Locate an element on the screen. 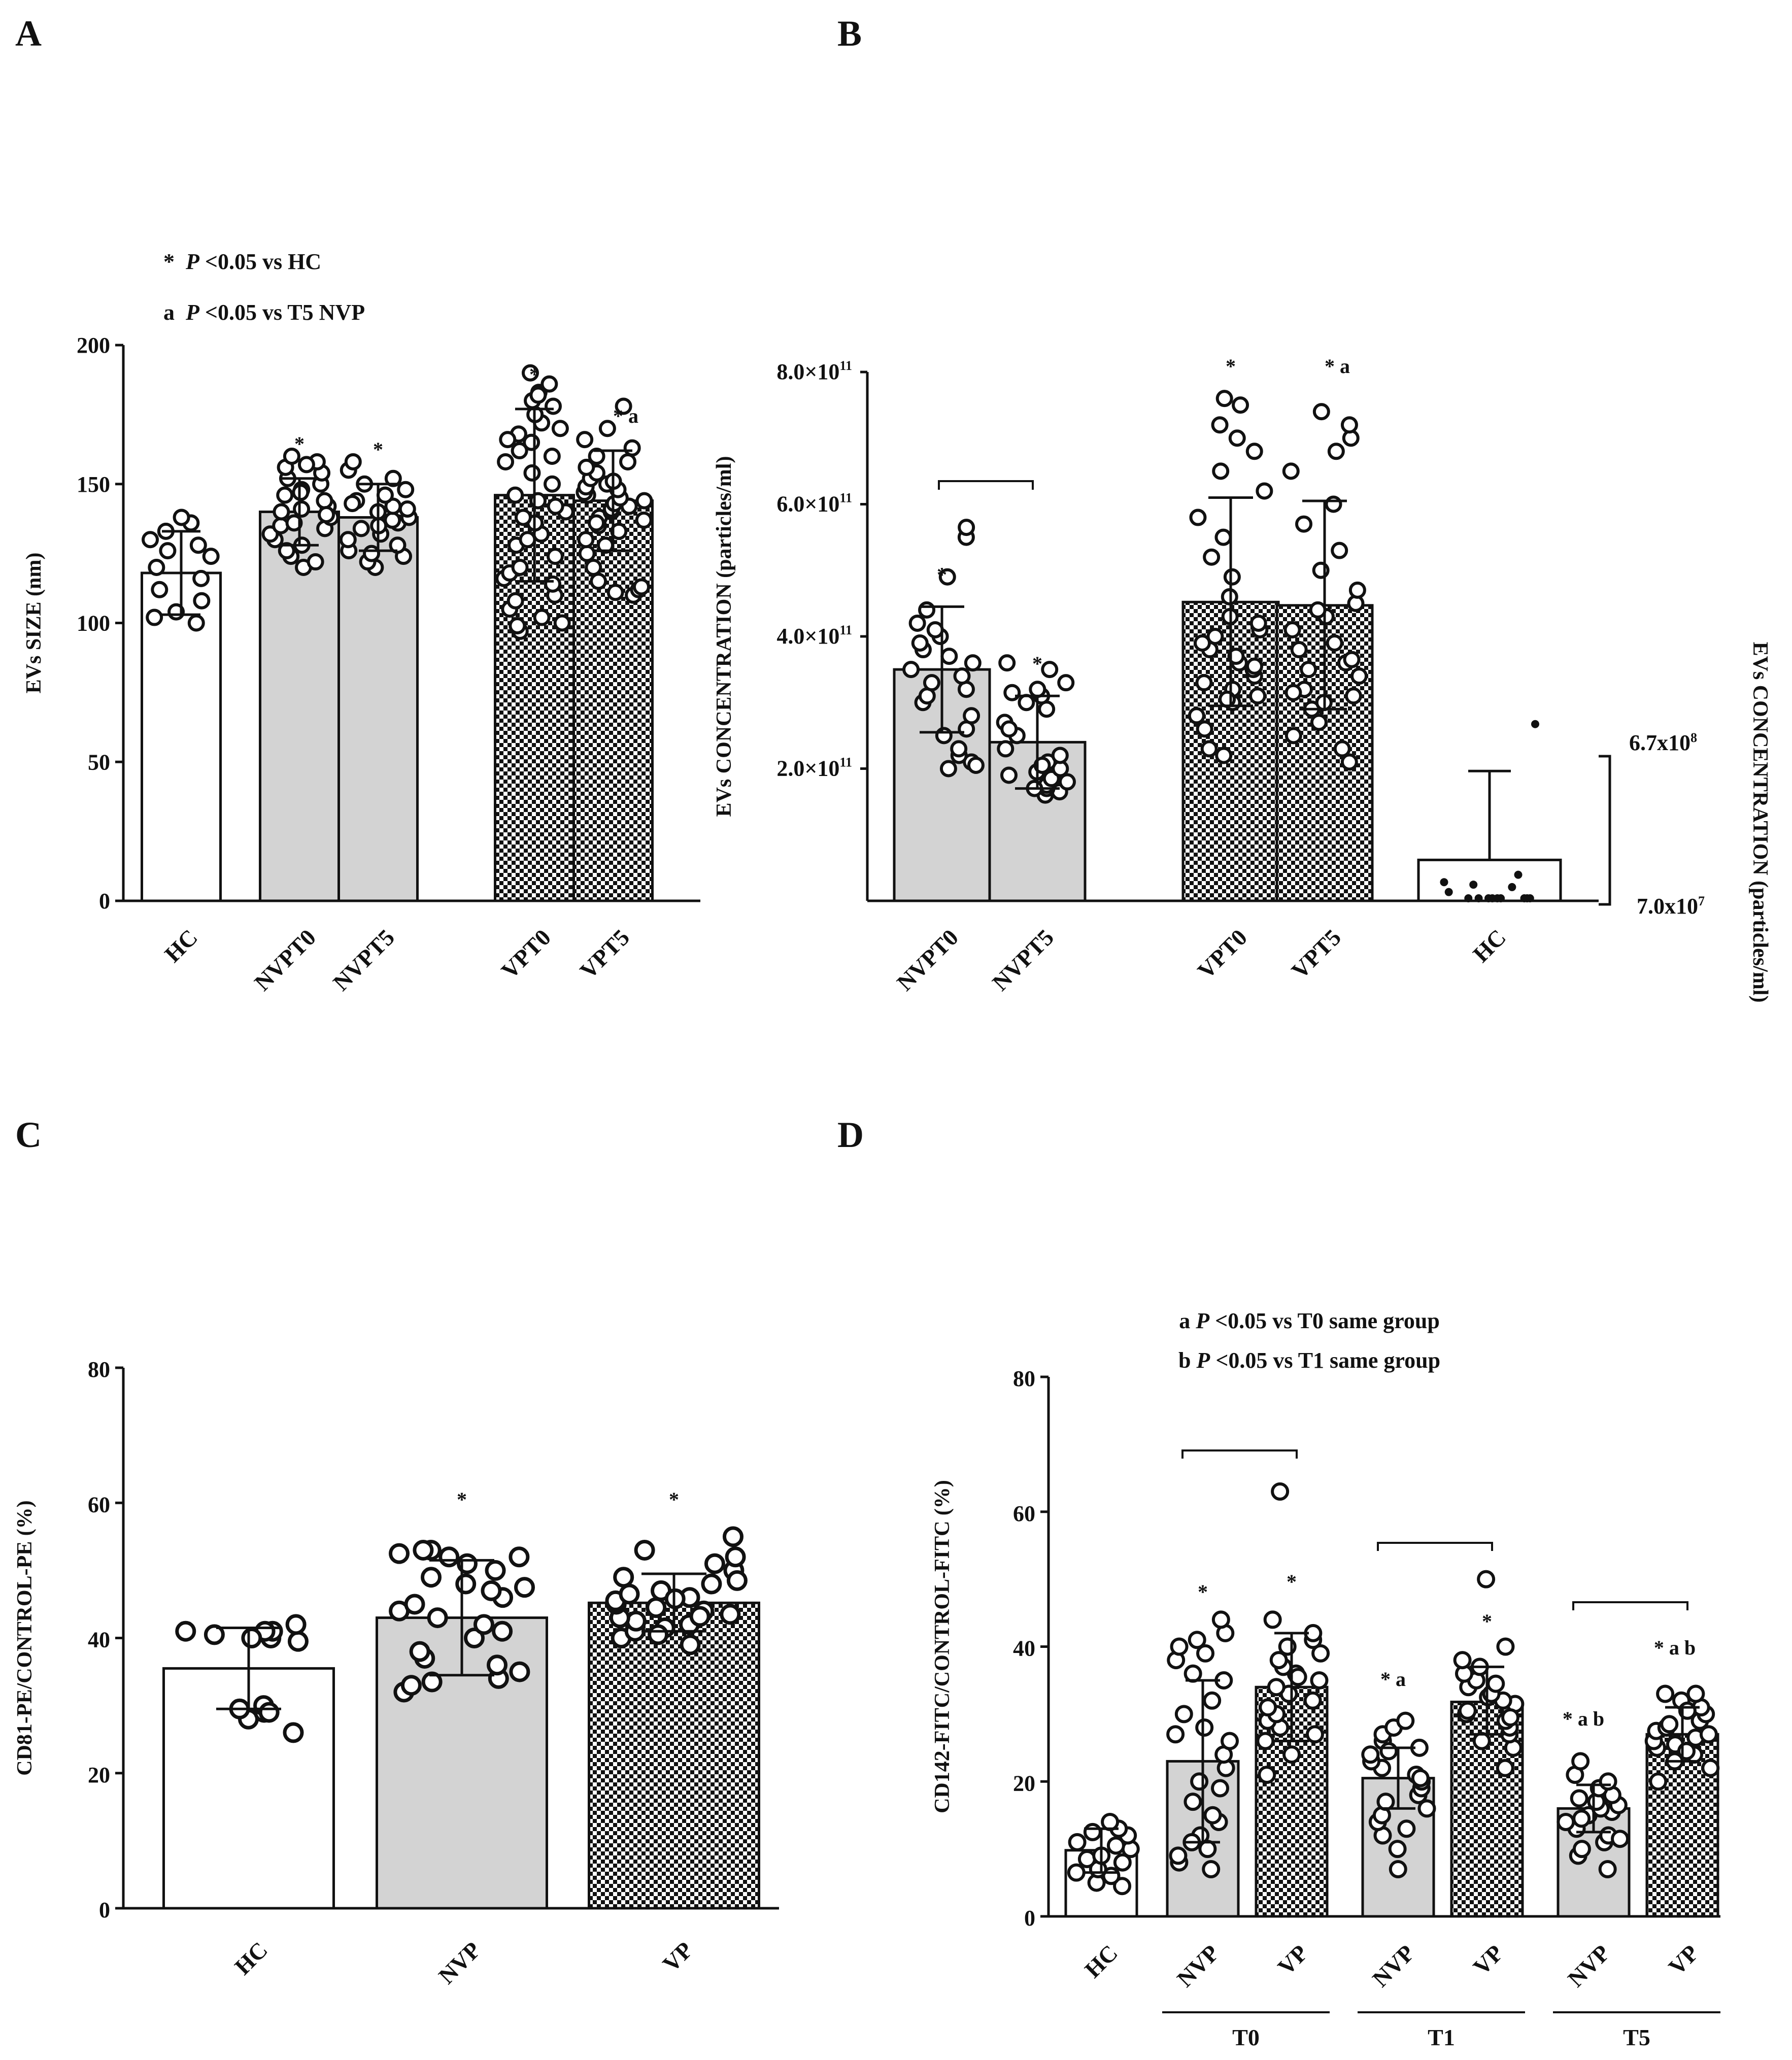 This screenshot has height=2060, width=1792. x-tick-label: NVPT0 is located at coordinates (928, 960).